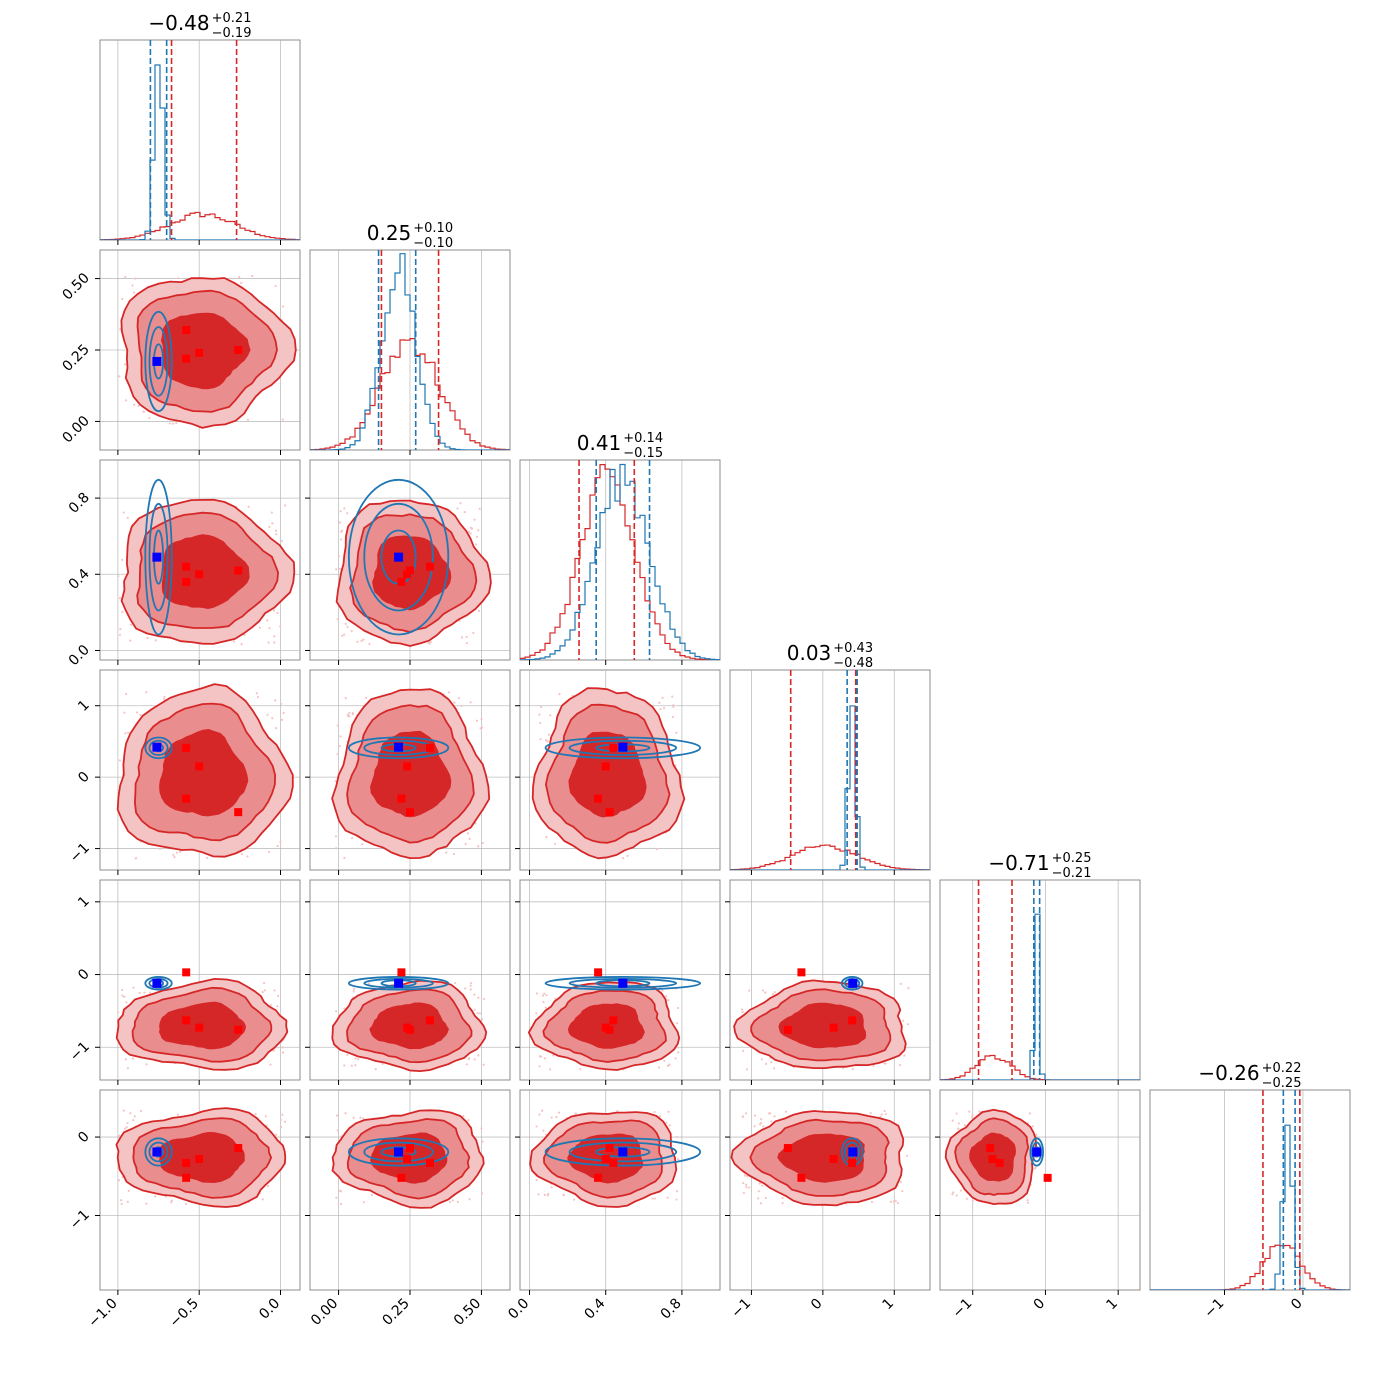 The height and width of the screenshot is (1390, 1390). What do you see at coordinates (828, 1205) in the screenshot?
I see `contour-panel-5-3: −1 0 1` at bounding box center [828, 1205].